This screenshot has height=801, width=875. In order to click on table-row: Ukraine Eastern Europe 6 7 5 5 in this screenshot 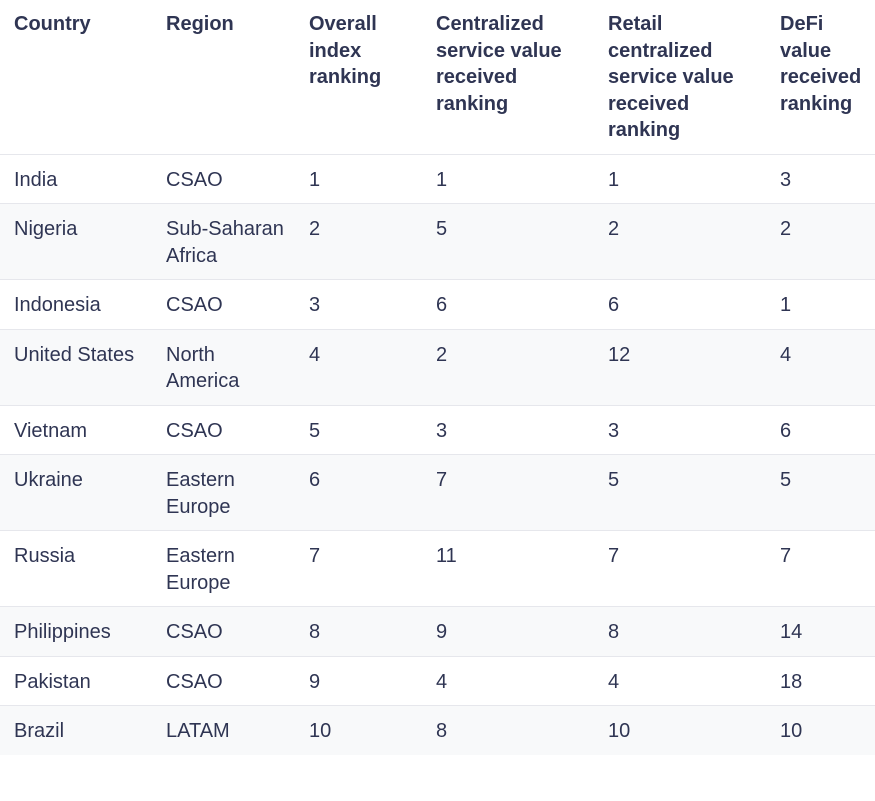, I will do `click(437, 492)`.